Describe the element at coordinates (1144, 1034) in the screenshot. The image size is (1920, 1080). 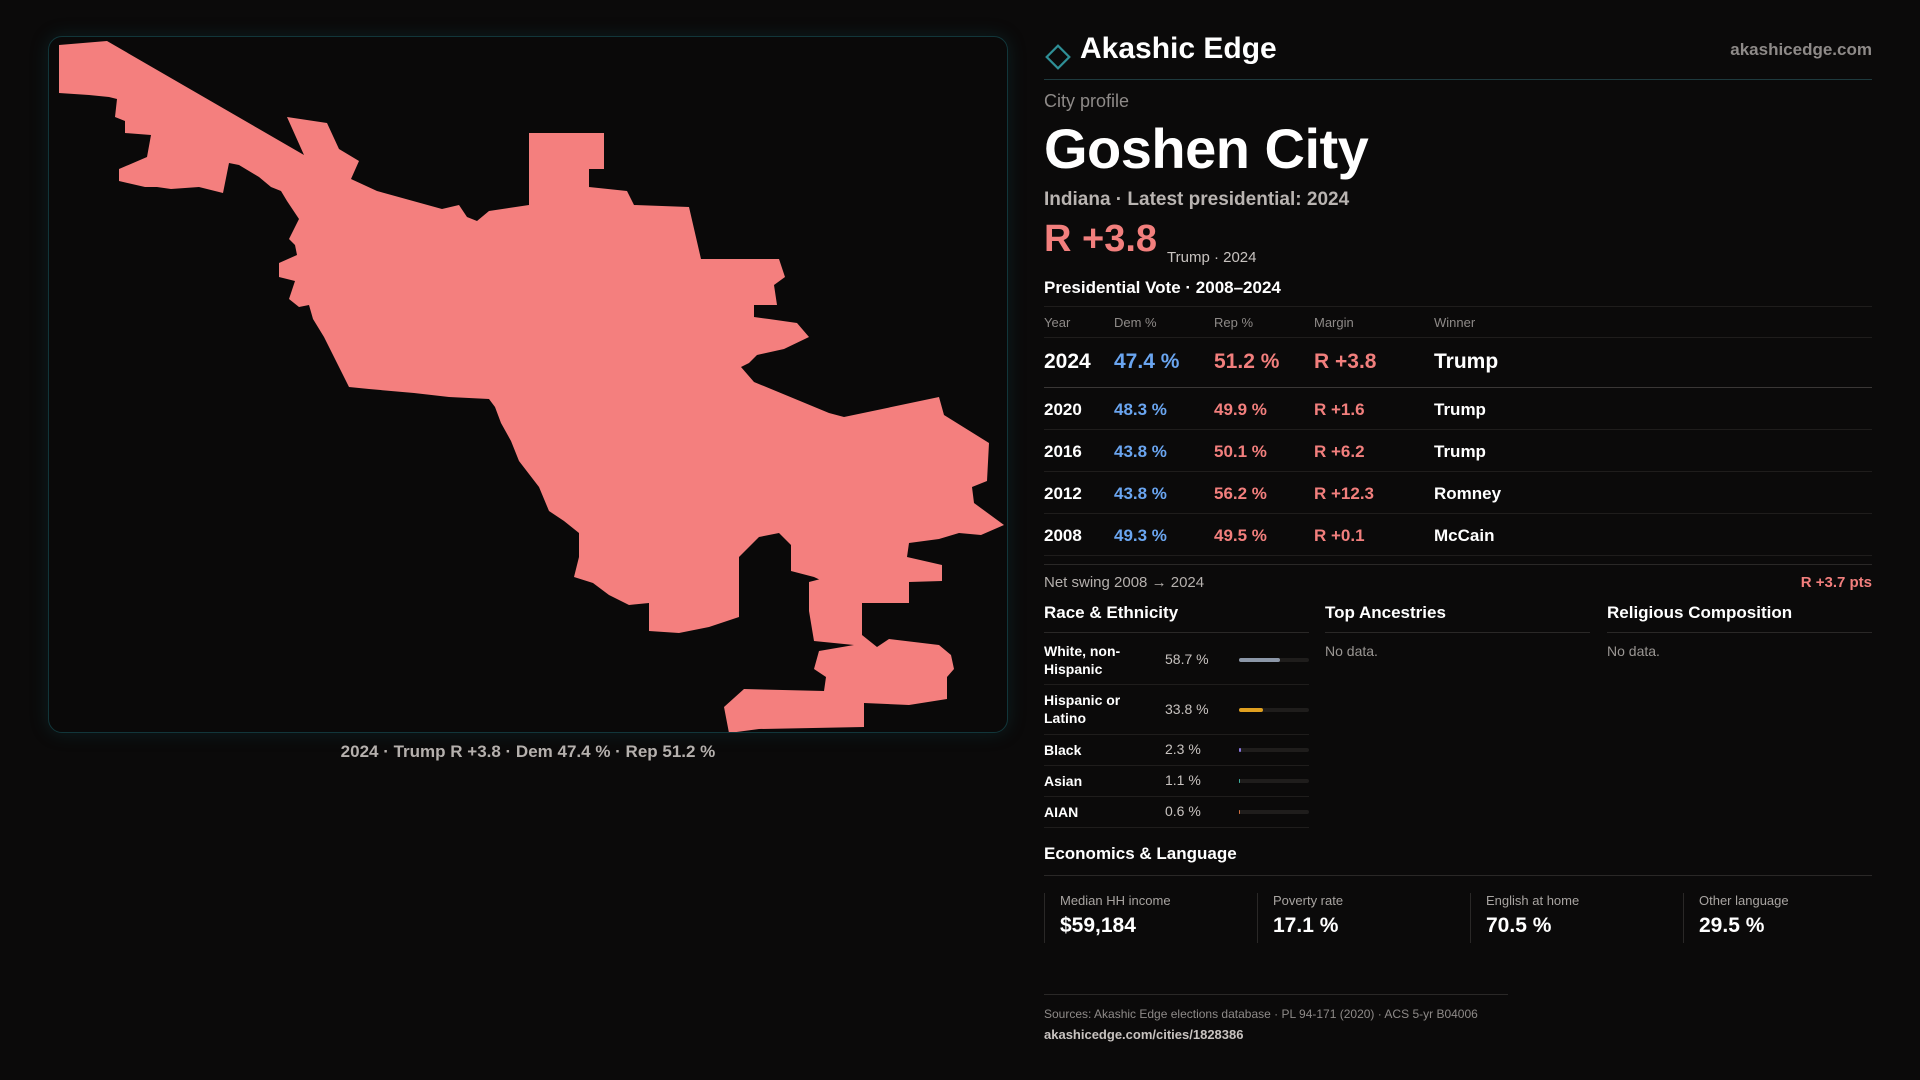
I see `footer-permalink: akashicedge.com/cities/1828386` at that location.